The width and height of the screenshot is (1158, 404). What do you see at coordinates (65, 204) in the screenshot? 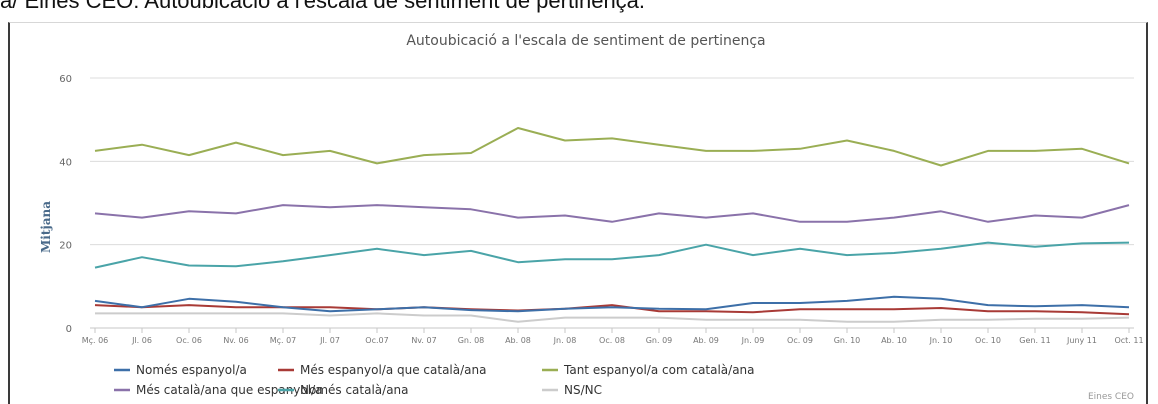
I see `y-axis-ticks: 0 20 40 60` at bounding box center [65, 204].